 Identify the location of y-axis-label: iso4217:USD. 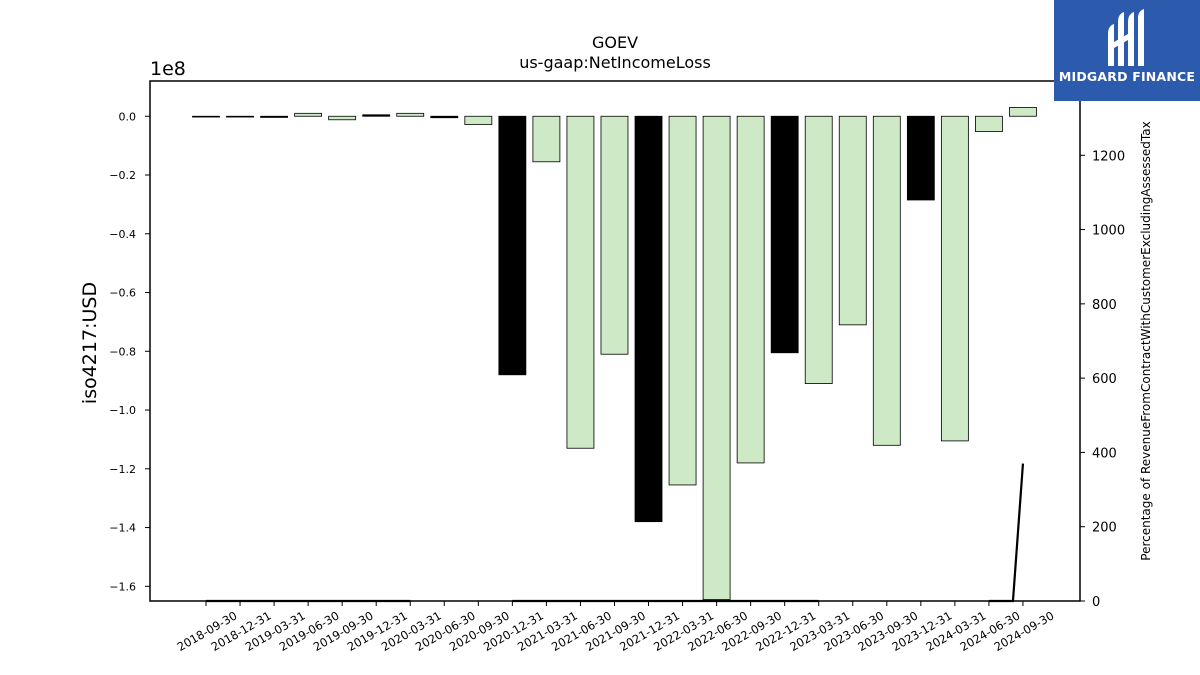
(90, 343).